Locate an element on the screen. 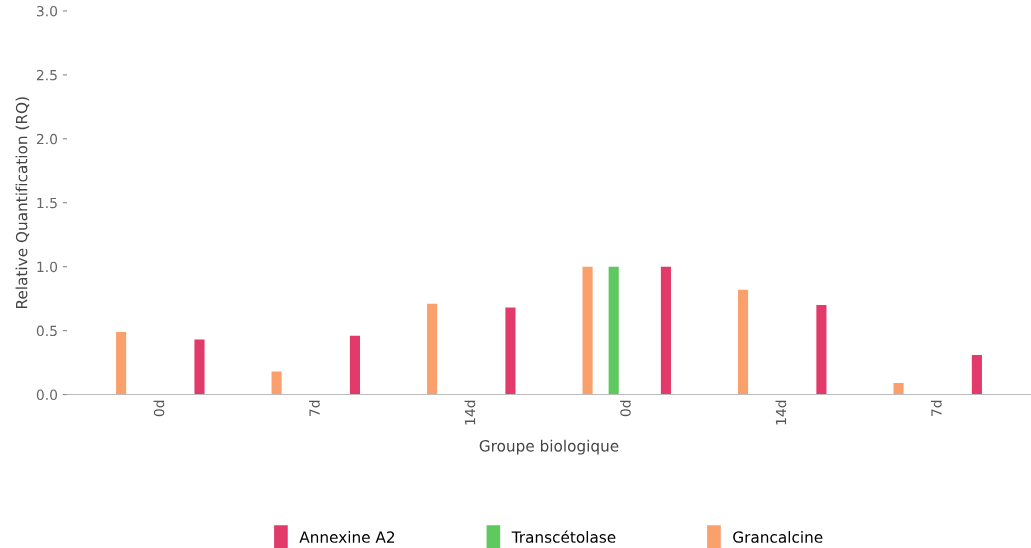  y-axis-title: Relative Quantification (RQ) is located at coordinates (22, 203).